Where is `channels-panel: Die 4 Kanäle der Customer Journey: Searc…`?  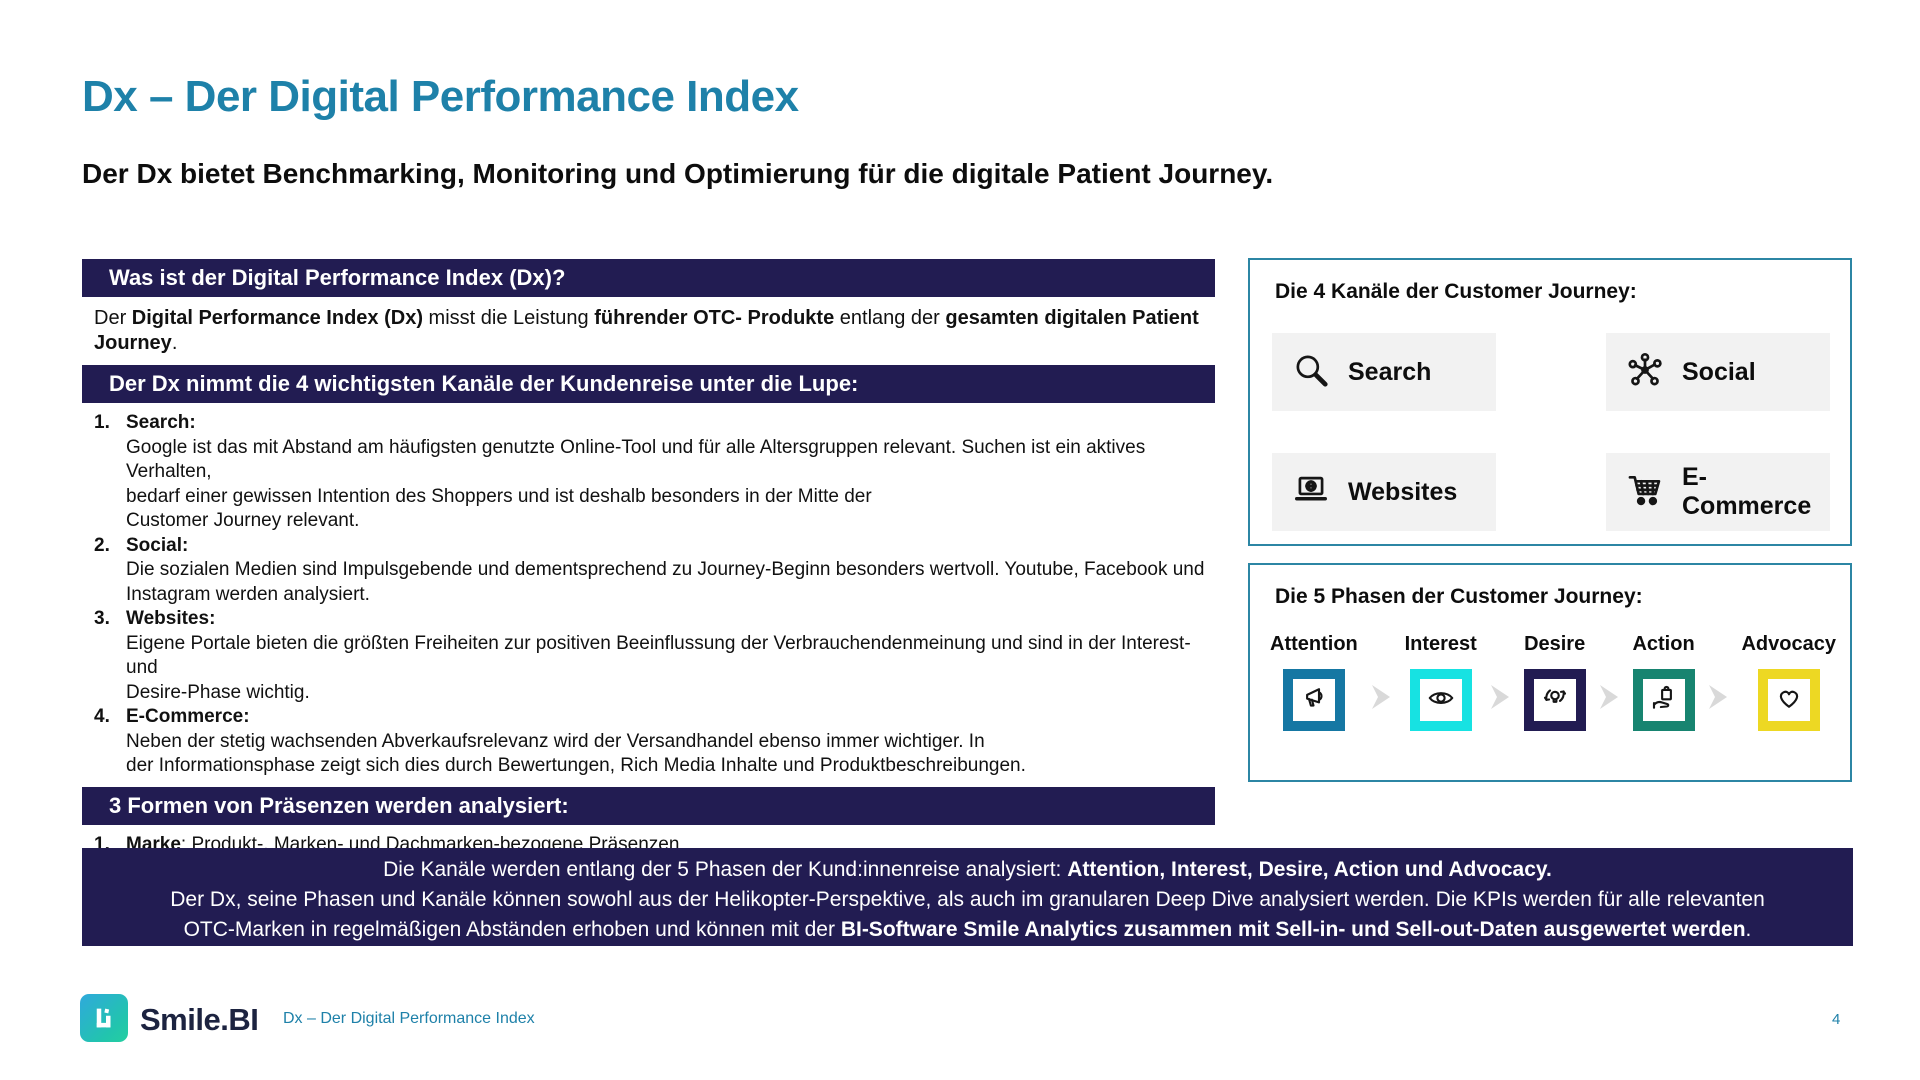 channels-panel: Die 4 Kanäle der Customer Journey: Searc… is located at coordinates (1550, 402).